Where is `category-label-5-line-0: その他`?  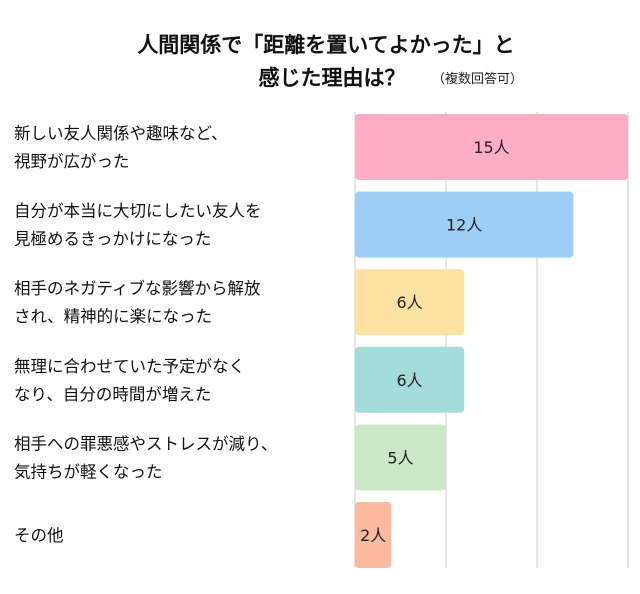
category-label-5-line-0: その他 is located at coordinates (39, 535).